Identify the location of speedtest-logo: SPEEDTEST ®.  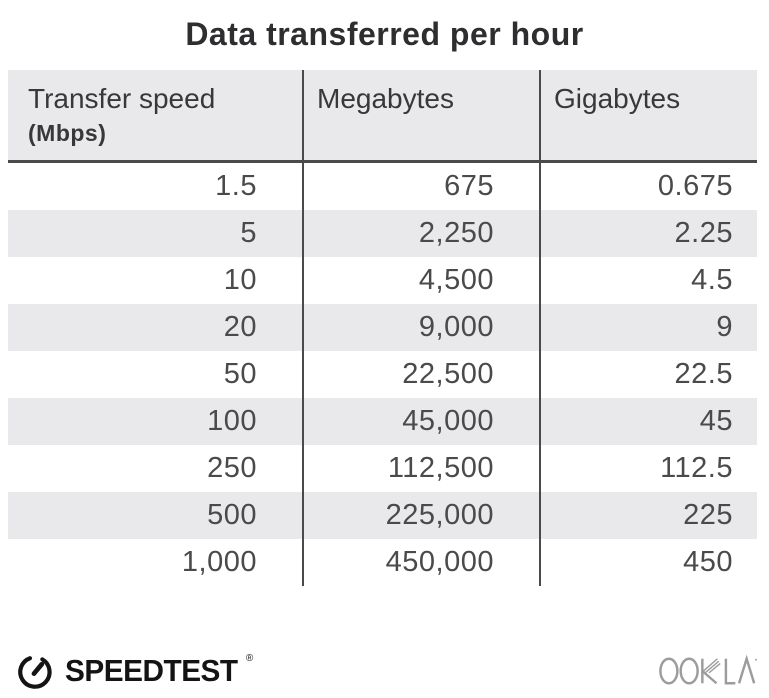
(133, 671).